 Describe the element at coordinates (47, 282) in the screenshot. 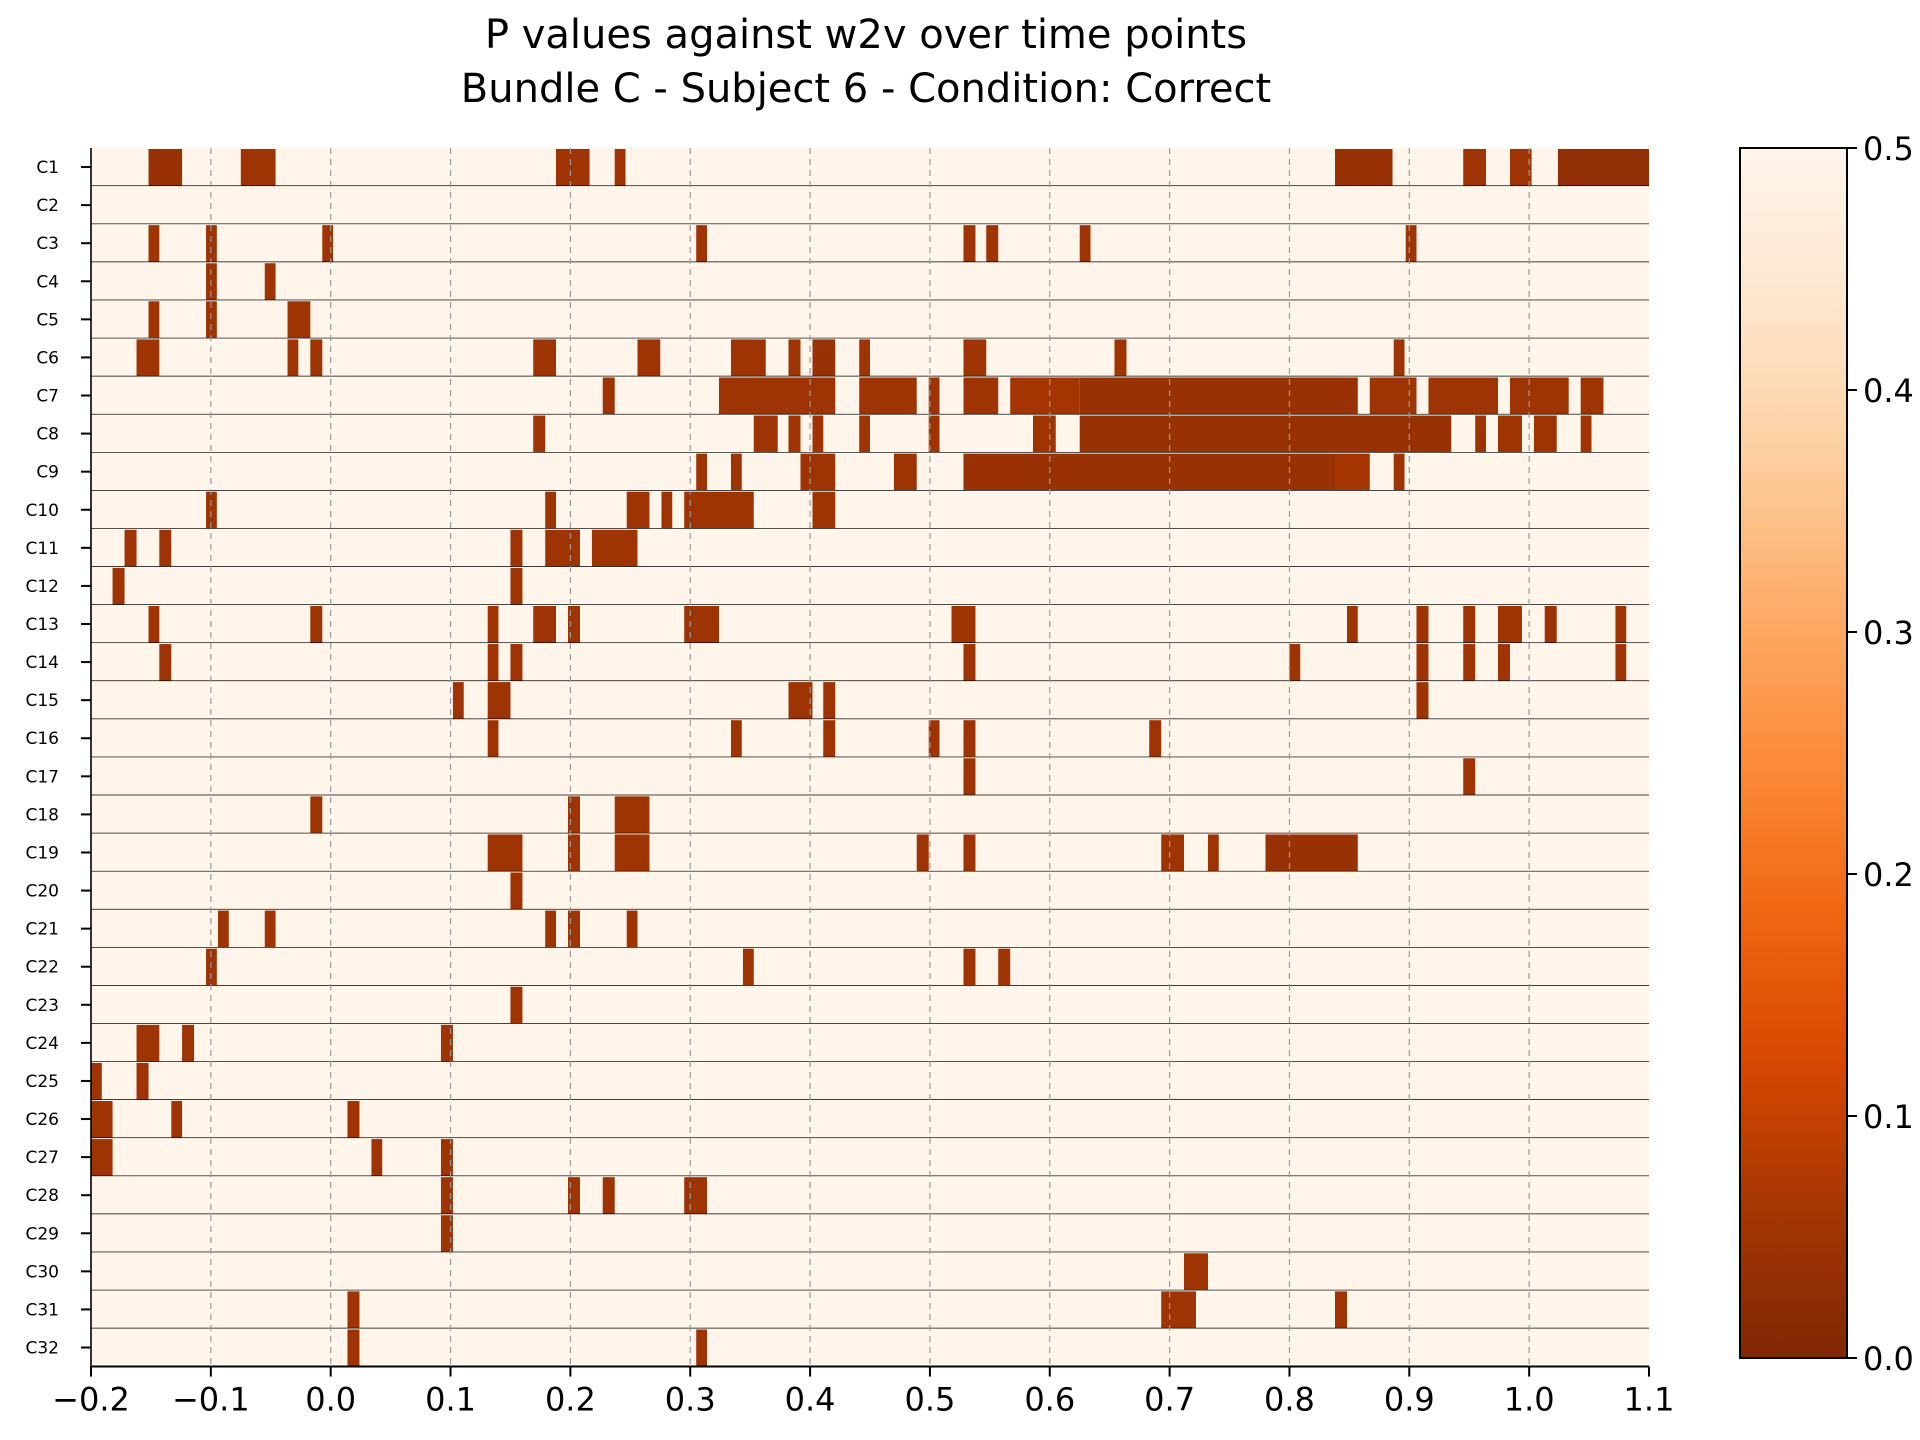

I see `y-tick-label: C4` at that location.